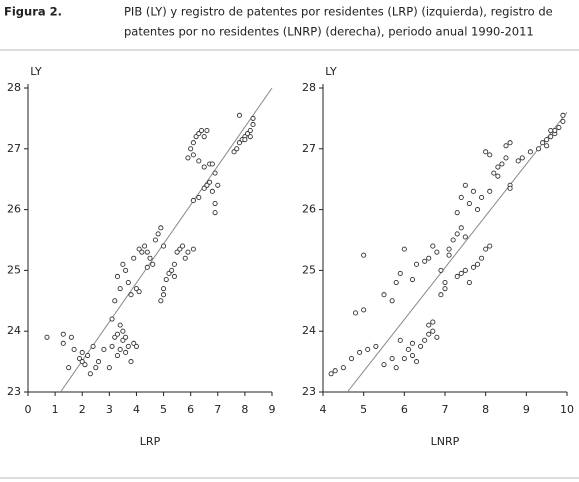 The height and width of the screenshot is (482, 579). I want to click on x-tick-label: 6, so click(190, 409).